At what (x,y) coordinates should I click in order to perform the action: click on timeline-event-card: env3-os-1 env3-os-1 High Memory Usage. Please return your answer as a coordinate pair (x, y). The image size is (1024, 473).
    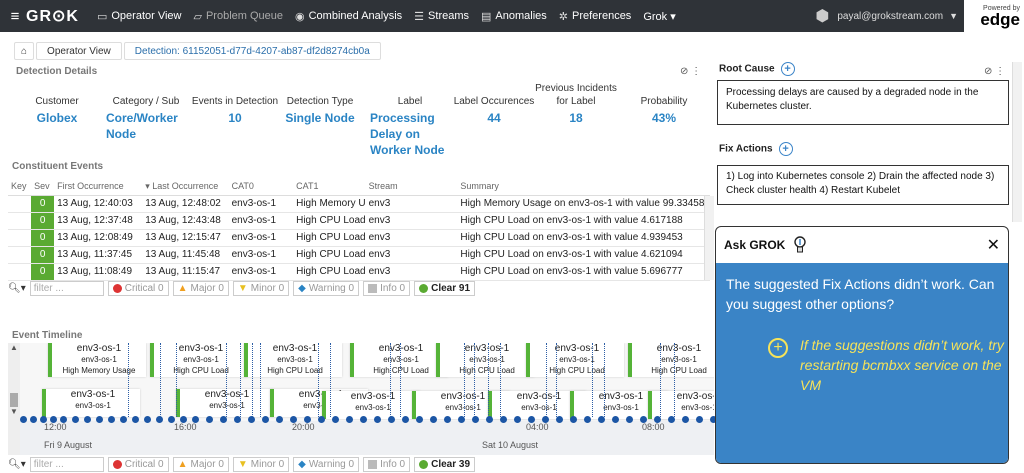
    Looking at the image, I should click on (97, 360).